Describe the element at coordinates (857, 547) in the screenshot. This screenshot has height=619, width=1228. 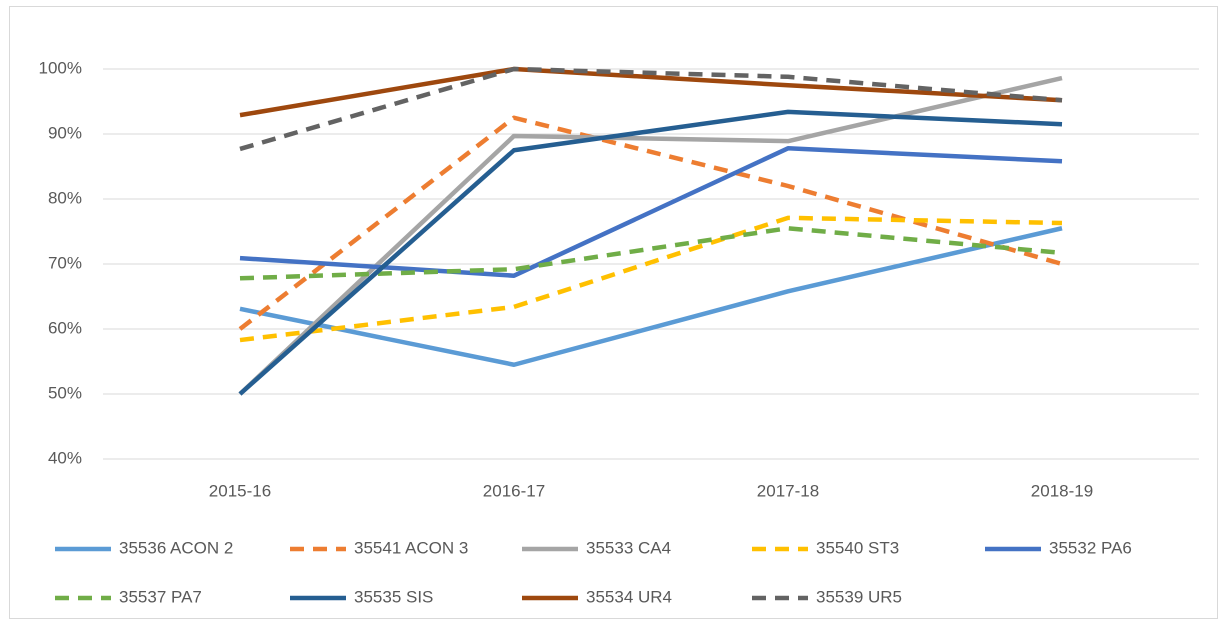
I see `legend-label: 35540 ST3` at that location.